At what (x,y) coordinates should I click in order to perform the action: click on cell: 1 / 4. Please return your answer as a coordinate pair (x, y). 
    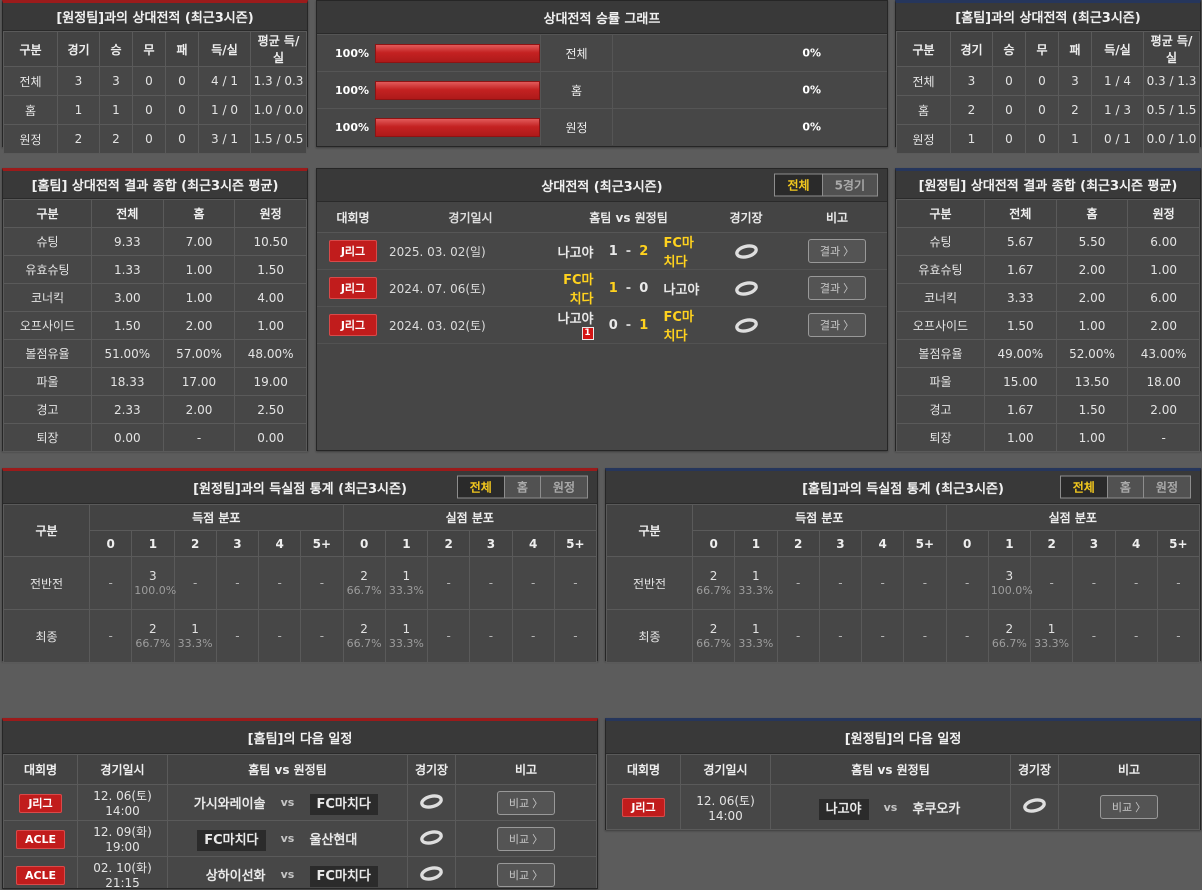
    Looking at the image, I should click on (1117, 81).